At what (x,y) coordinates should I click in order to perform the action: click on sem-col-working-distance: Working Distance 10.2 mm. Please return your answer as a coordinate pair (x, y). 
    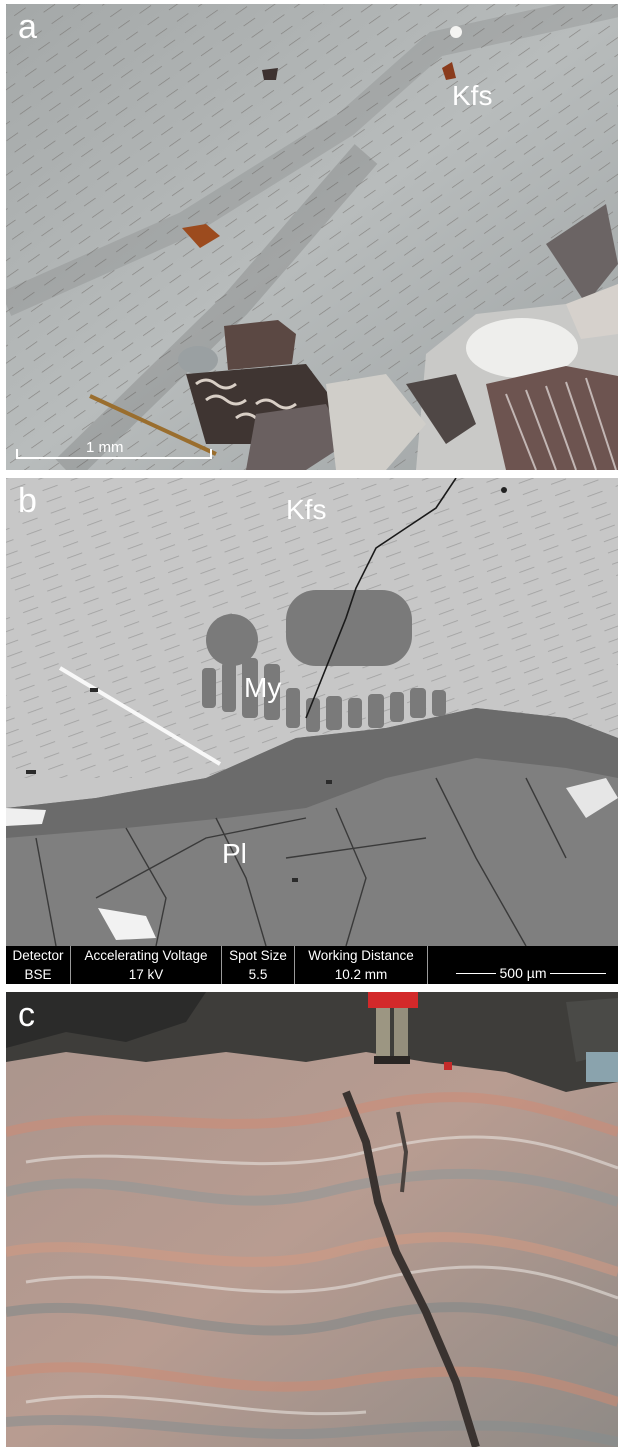
    Looking at the image, I should click on (361, 965).